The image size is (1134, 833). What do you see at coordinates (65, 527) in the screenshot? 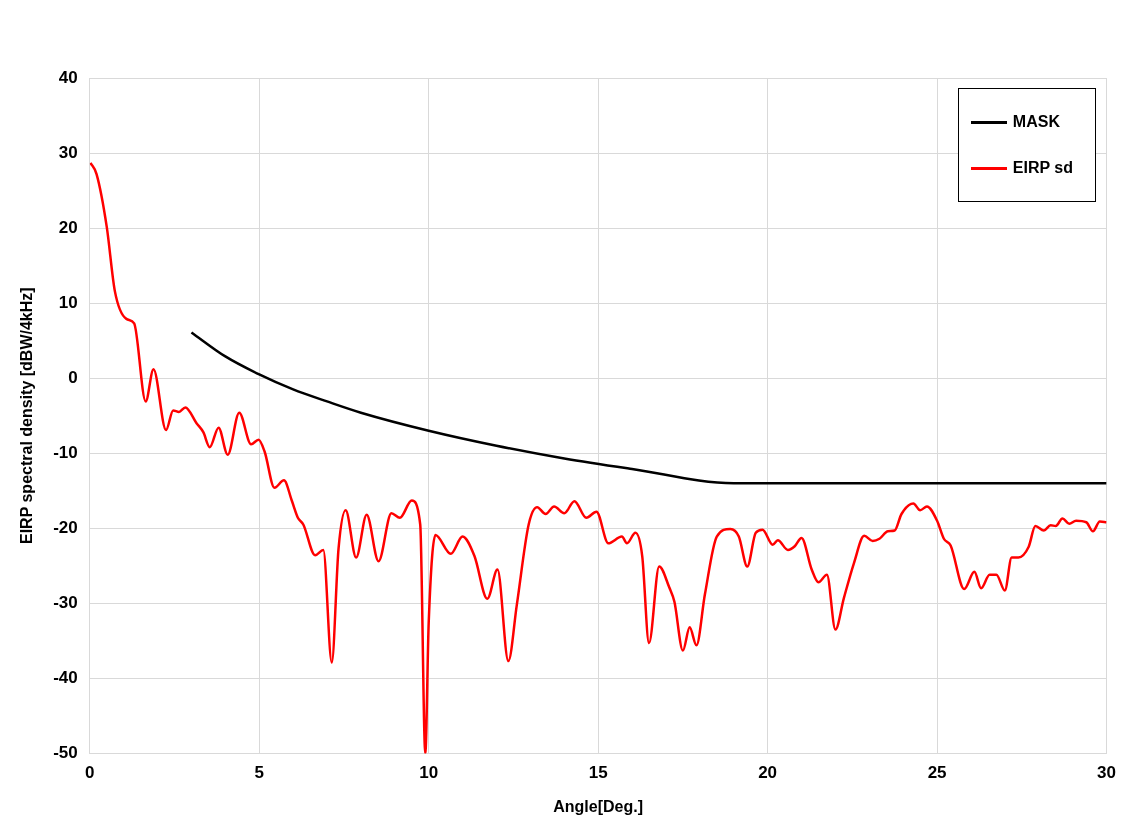
I see `y-tick-label: -20` at bounding box center [65, 527].